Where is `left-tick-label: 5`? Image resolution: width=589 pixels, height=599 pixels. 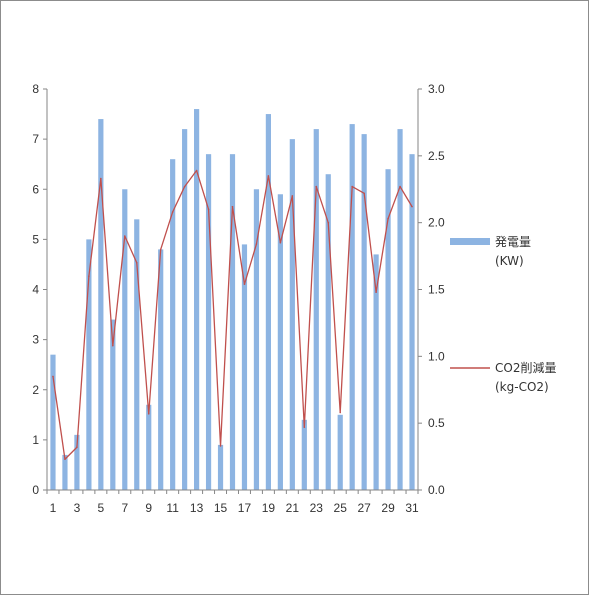
left-tick-label: 5 is located at coordinates (35, 239).